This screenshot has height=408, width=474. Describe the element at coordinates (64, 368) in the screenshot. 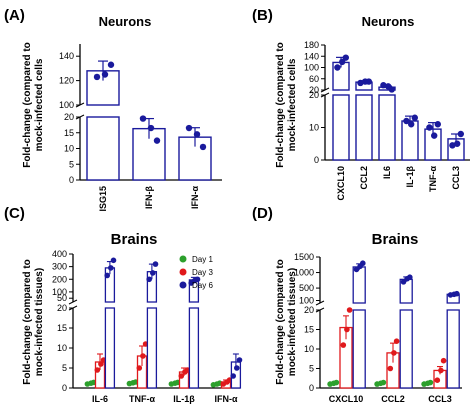

I see `y-tick-label: 5` at that location.